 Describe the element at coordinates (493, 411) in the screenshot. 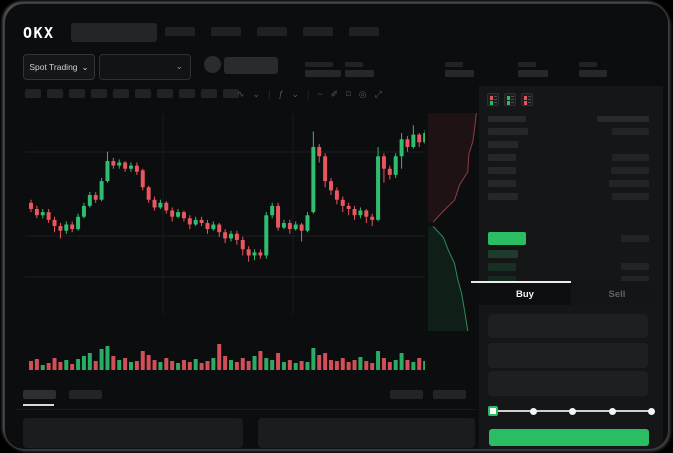

I see `slider-handle` at that location.